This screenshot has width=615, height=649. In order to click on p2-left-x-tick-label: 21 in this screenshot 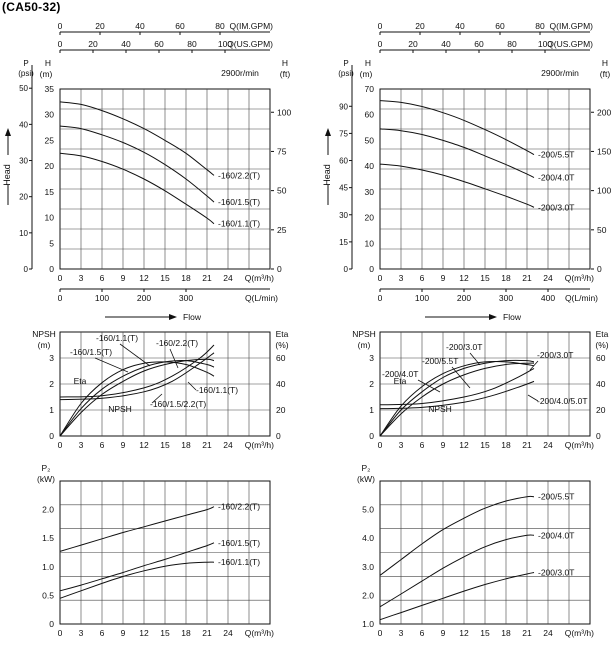, I will do `click(207, 633)`.